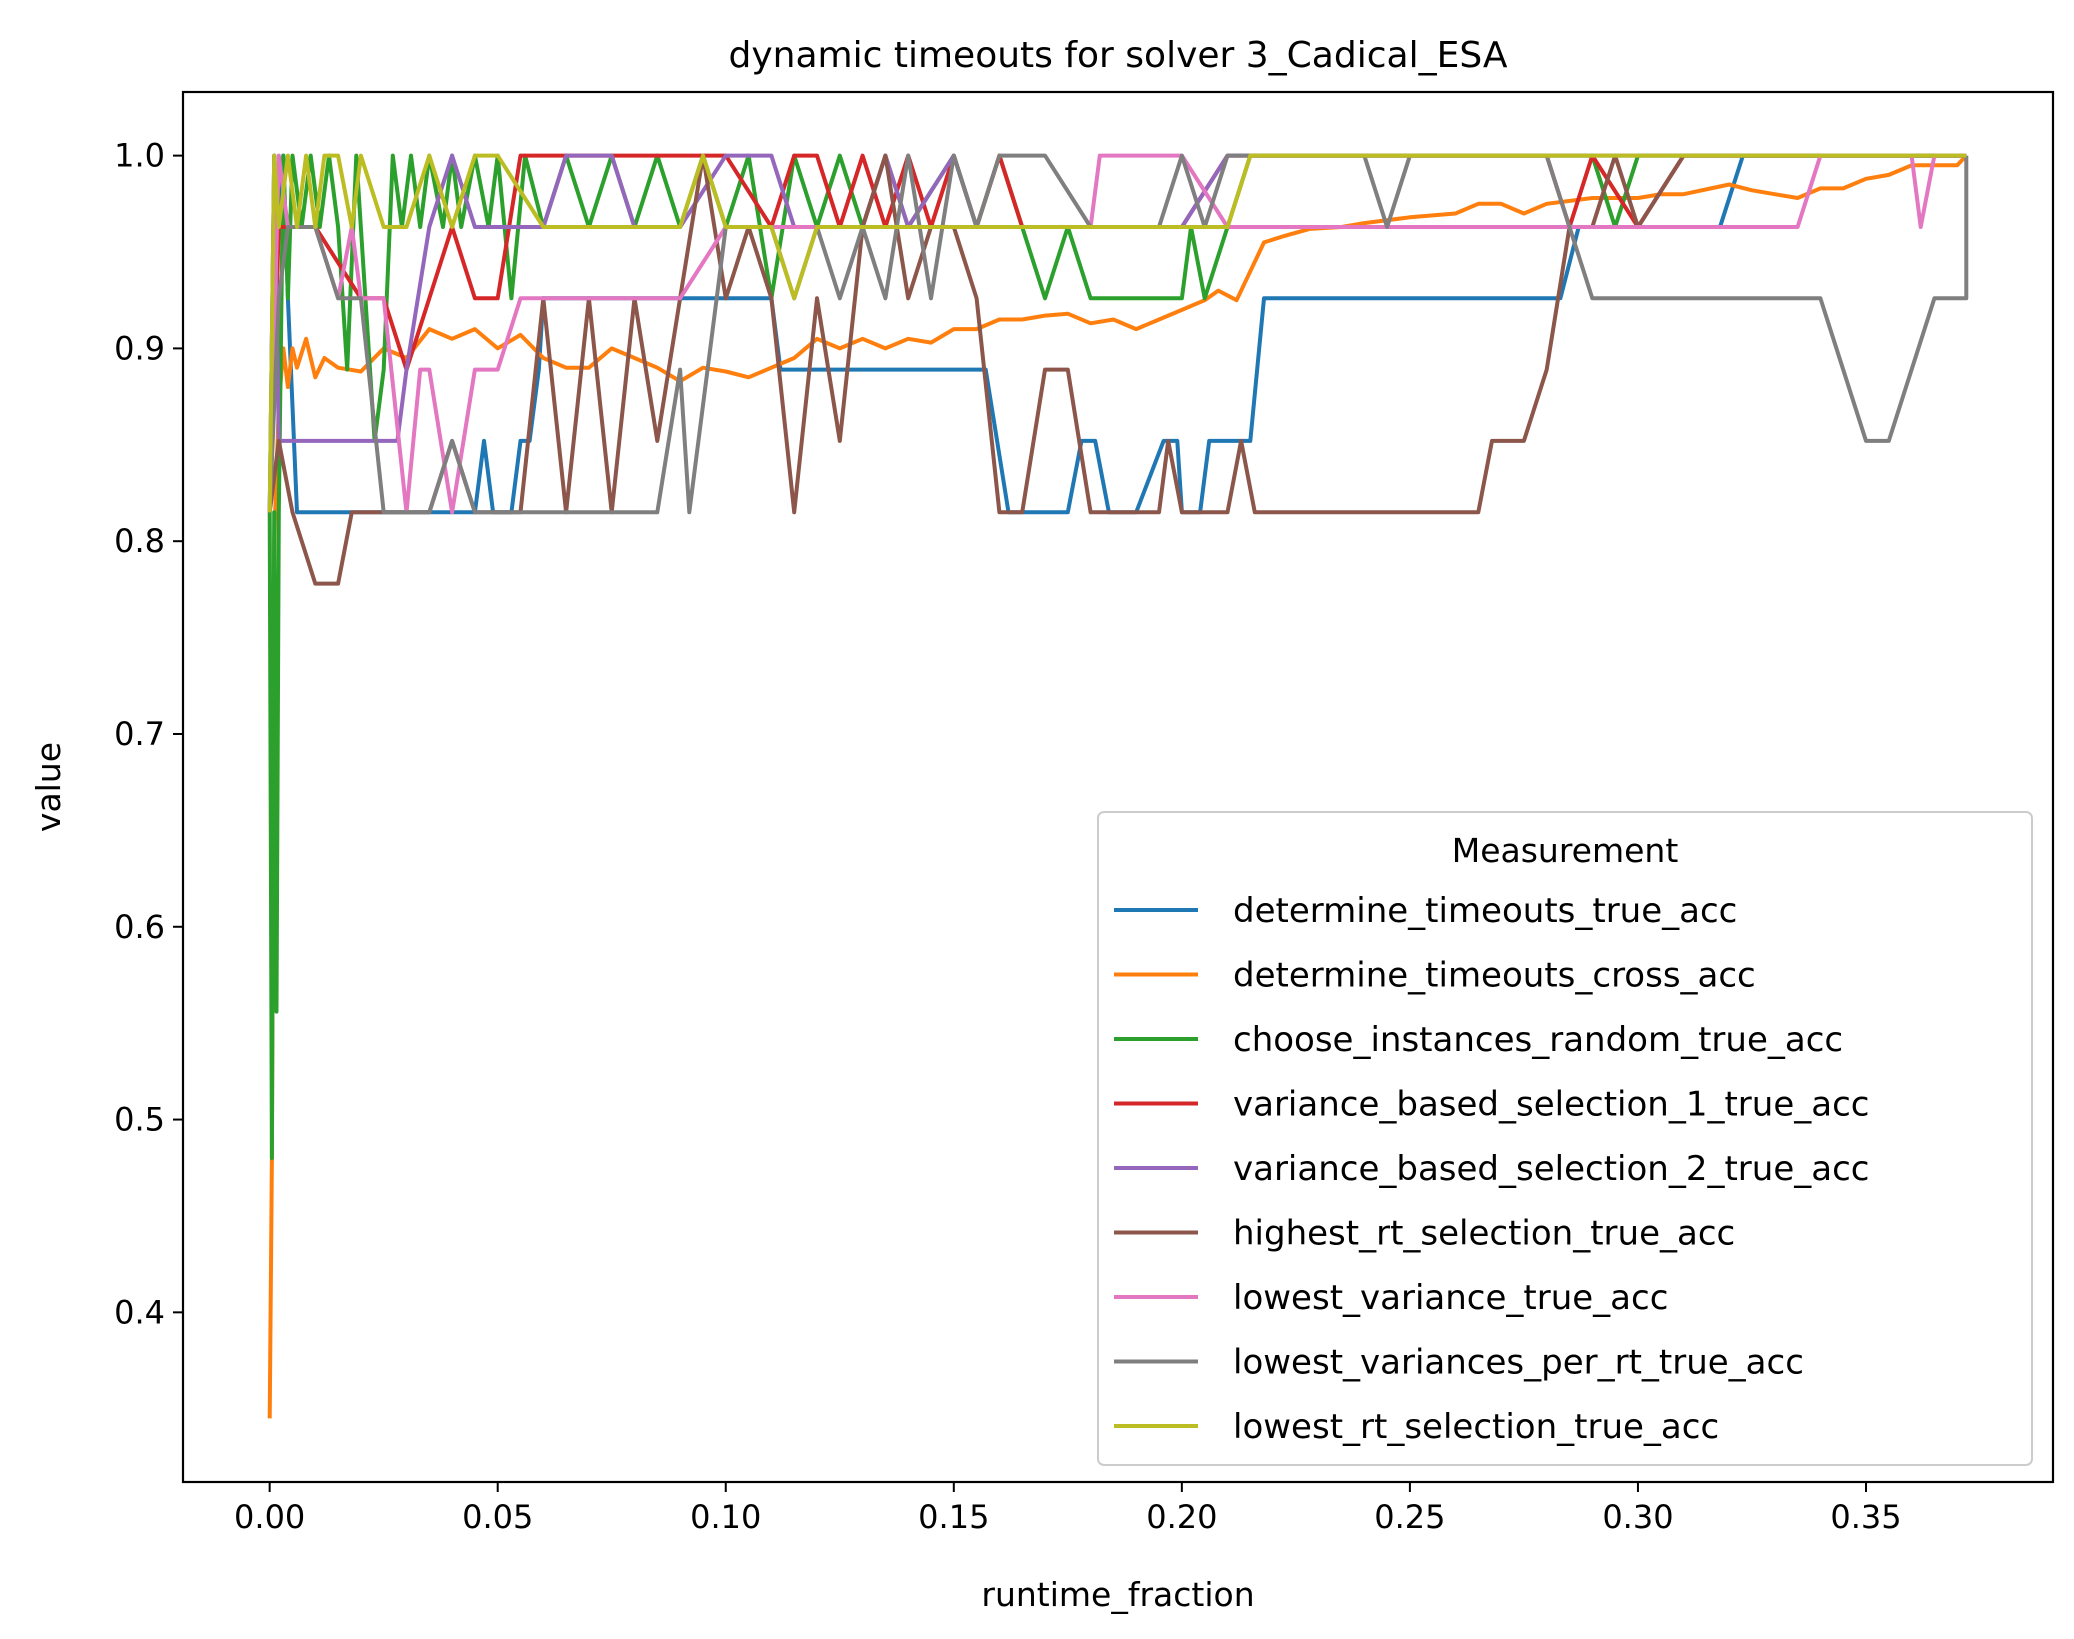 The image size is (2074, 1639). What do you see at coordinates (1538, 1040) in the screenshot?
I see `legend-label: choose_instances_random_true_acc` at bounding box center [1538, 1040].